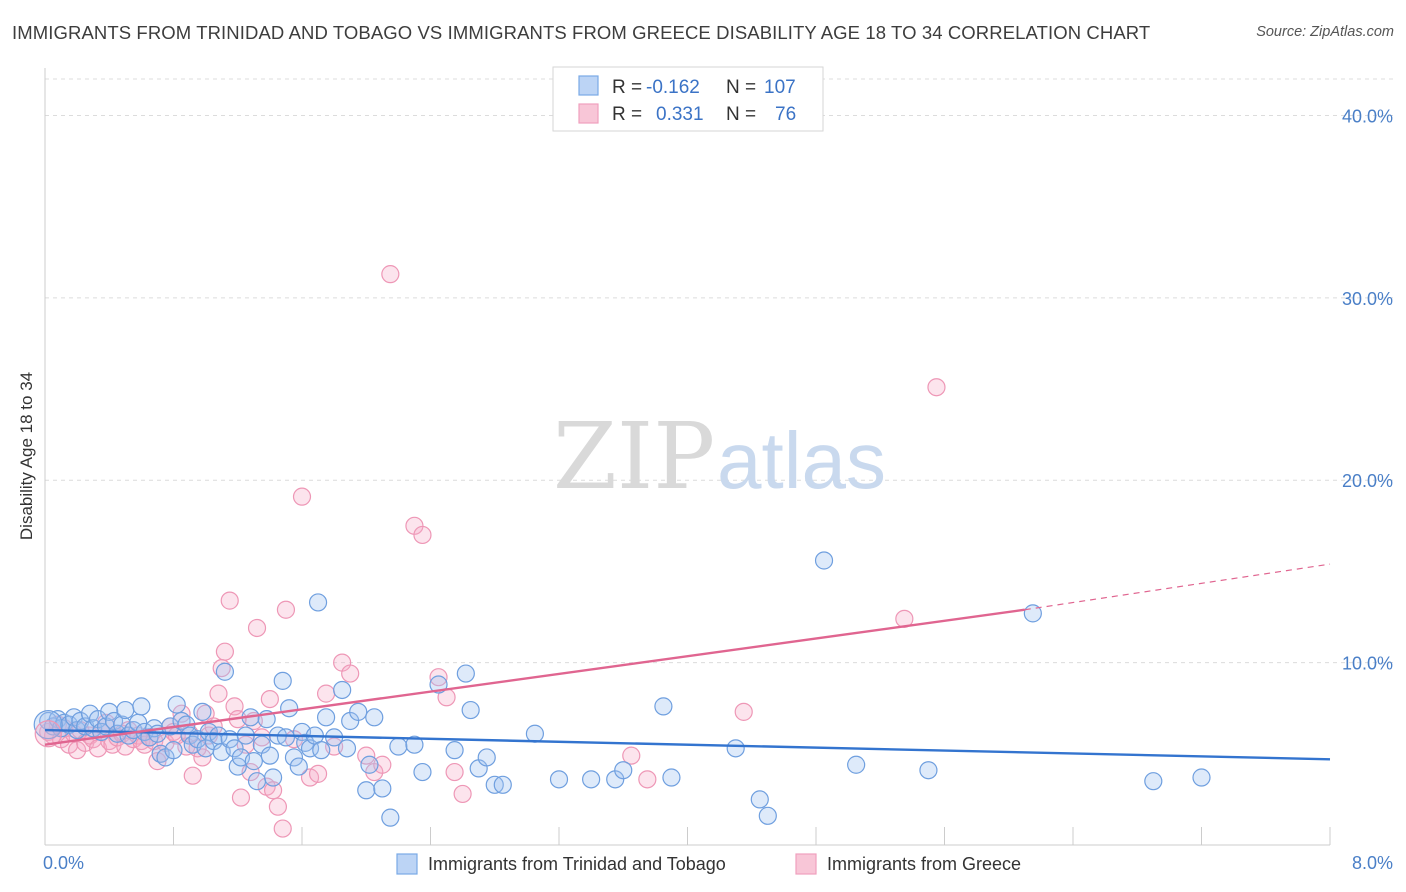  What do you see at coordinates (48, 734) in the screenshot?
I see `point-greece-cluster` at bounding box center [48, 734].